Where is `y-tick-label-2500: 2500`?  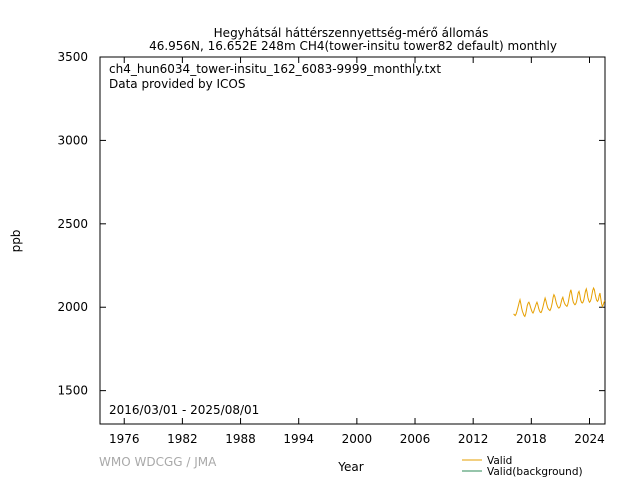
y-tick-label-2500: 2500 is located at coordinates (72, 224).